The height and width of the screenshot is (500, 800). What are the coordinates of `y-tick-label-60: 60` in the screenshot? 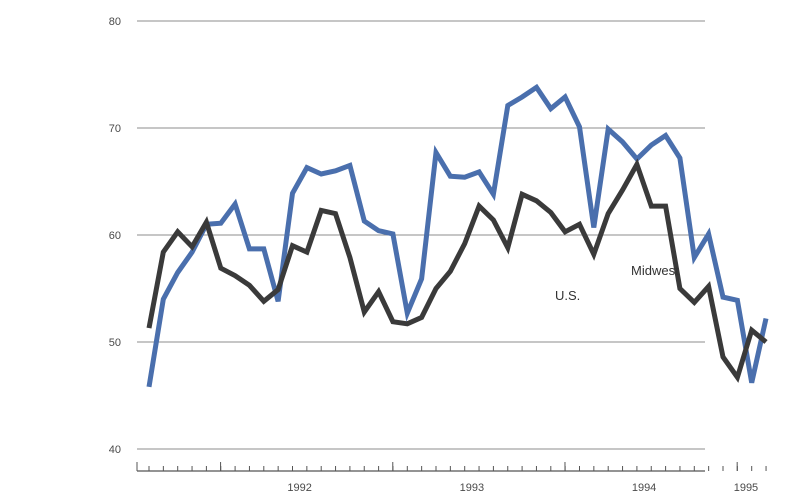 It's located at (115, 236).